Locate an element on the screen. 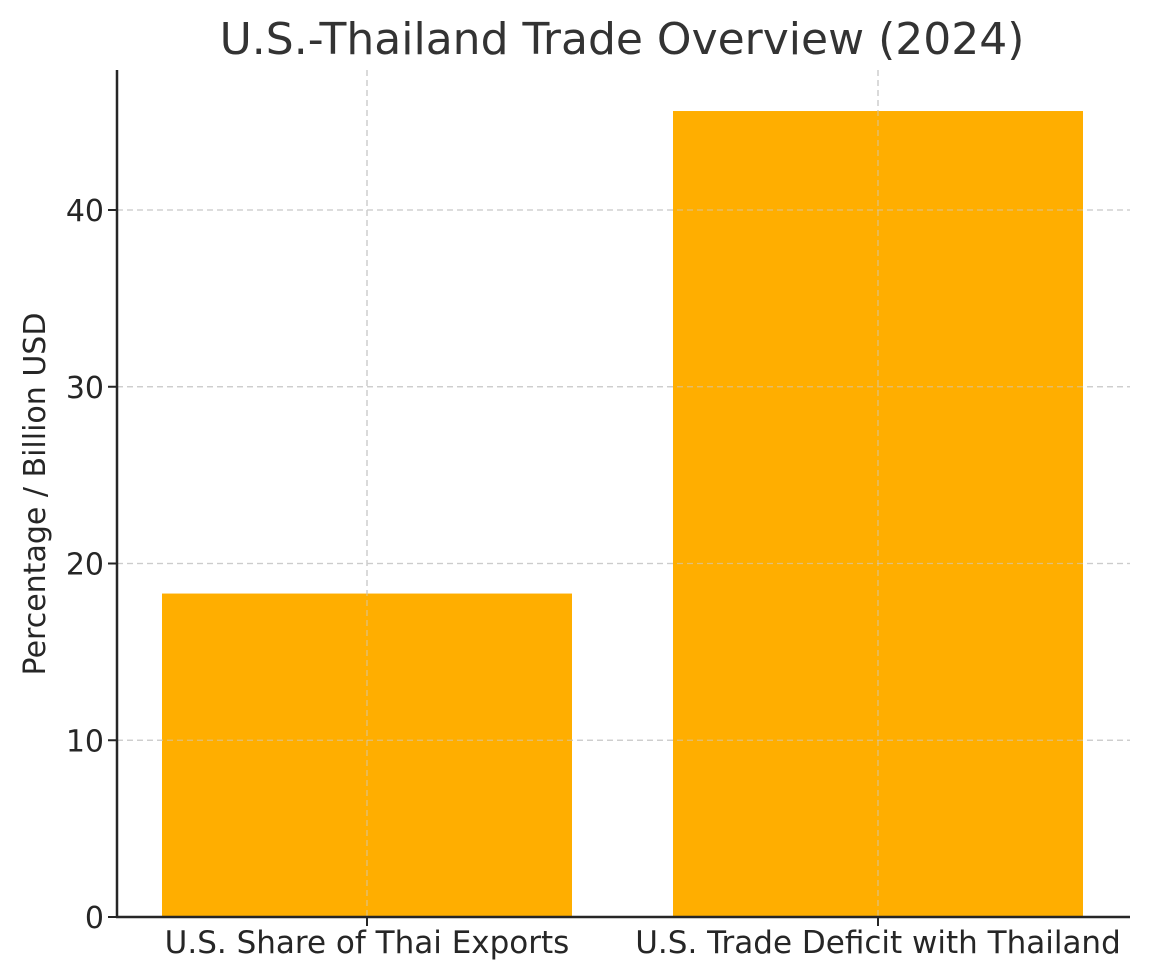 The width and height of the screenshot is (1159, 980). x-tick-label: U.S. Trade Deficit with Thailand is located at coordinates (878, 943).